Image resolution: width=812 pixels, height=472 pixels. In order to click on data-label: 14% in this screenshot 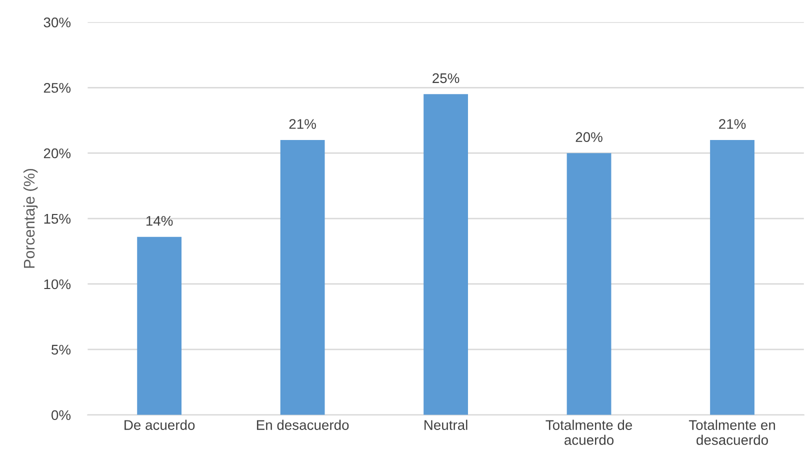, I will do `click(159, 221)`.